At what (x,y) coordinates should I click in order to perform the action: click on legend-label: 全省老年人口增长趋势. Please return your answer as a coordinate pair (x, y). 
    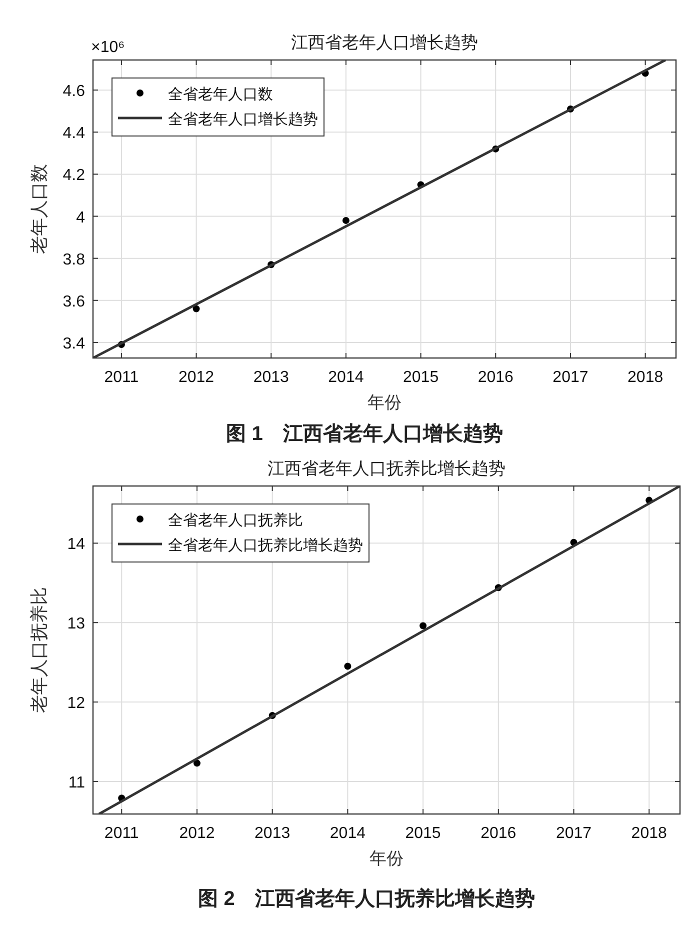
    Looking at the image, I should click on (243, 119).